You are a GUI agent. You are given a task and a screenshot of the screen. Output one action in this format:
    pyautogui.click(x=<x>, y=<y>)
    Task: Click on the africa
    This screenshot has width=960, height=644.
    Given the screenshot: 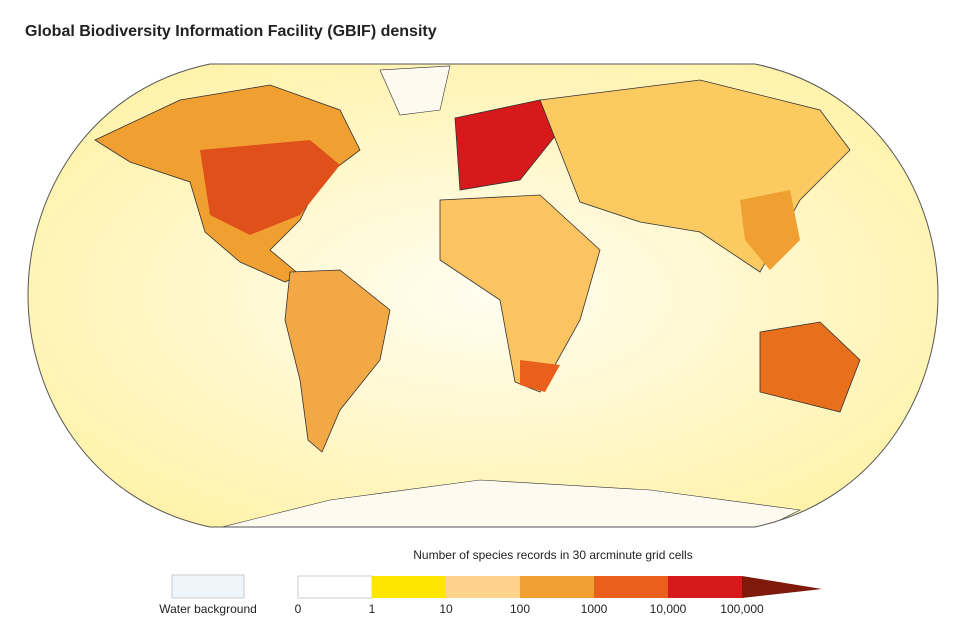 What is the action you would take?
    pyautogui.click(x=520, y=293)
    